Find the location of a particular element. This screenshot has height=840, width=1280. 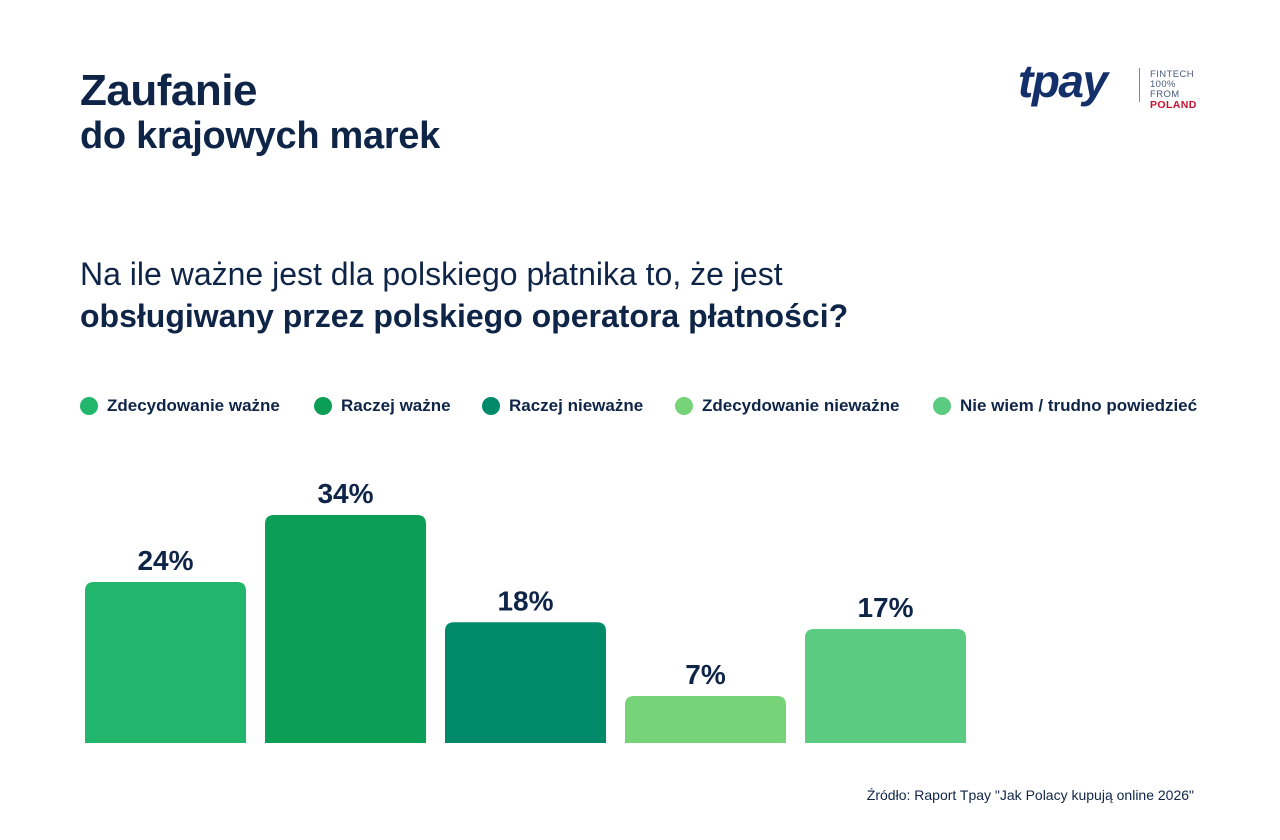

legend-item-nie-wiem: Nie wiem / trudno powiedzieć is located at coordinates (1065, 406).